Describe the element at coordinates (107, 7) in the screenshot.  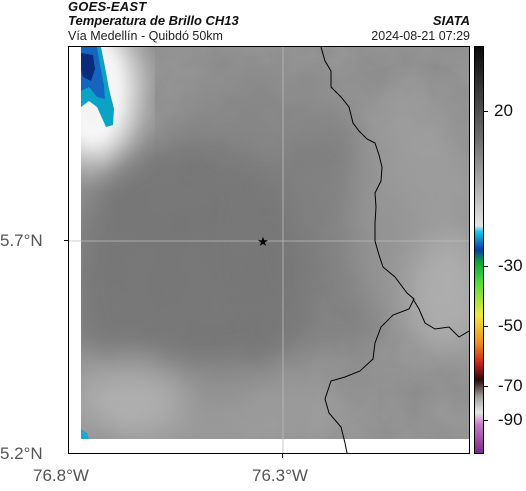
I see `satellite-name: GOES-EAST` at that location.